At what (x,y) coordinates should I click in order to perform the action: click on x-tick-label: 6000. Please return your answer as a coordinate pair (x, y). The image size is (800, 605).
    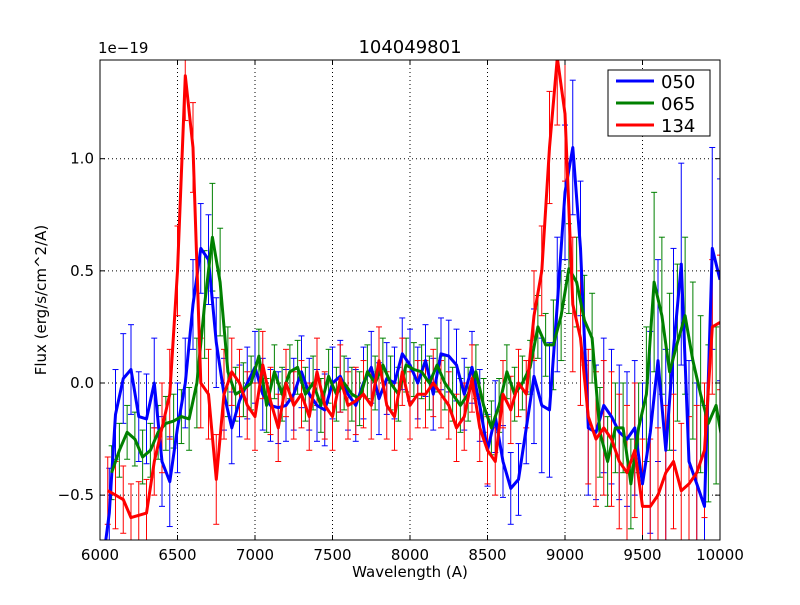
    Looking at the image, I should click on (100, 555).